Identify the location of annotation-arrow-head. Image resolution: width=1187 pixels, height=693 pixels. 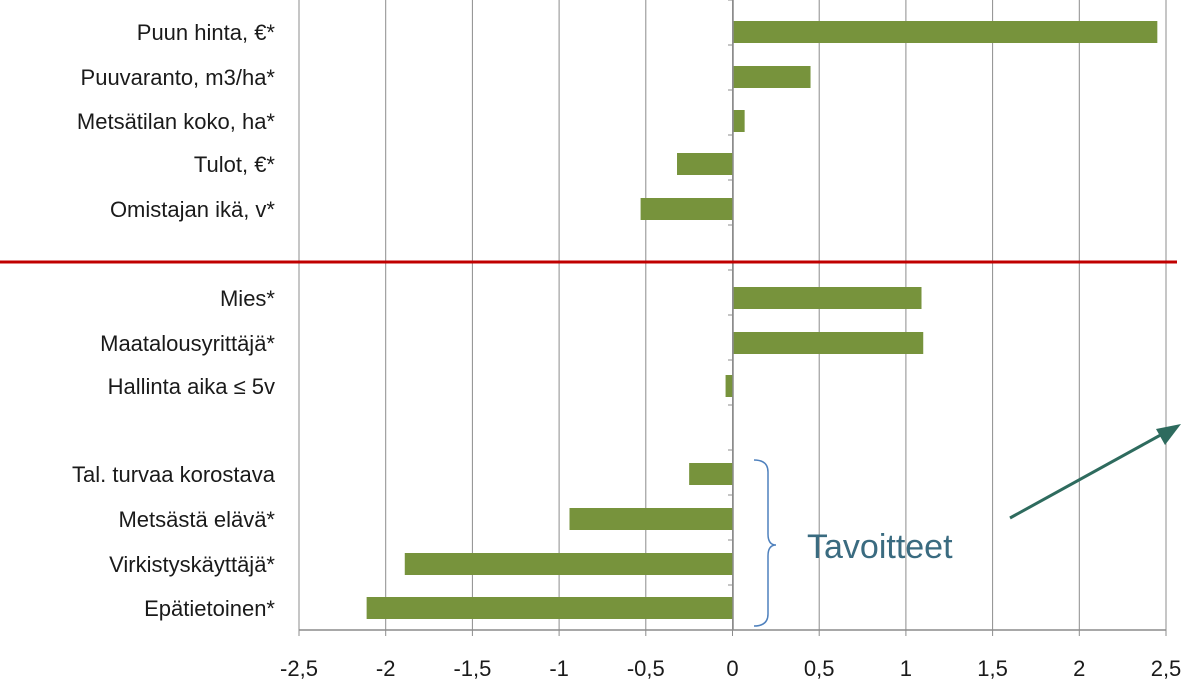
(1168, 434).